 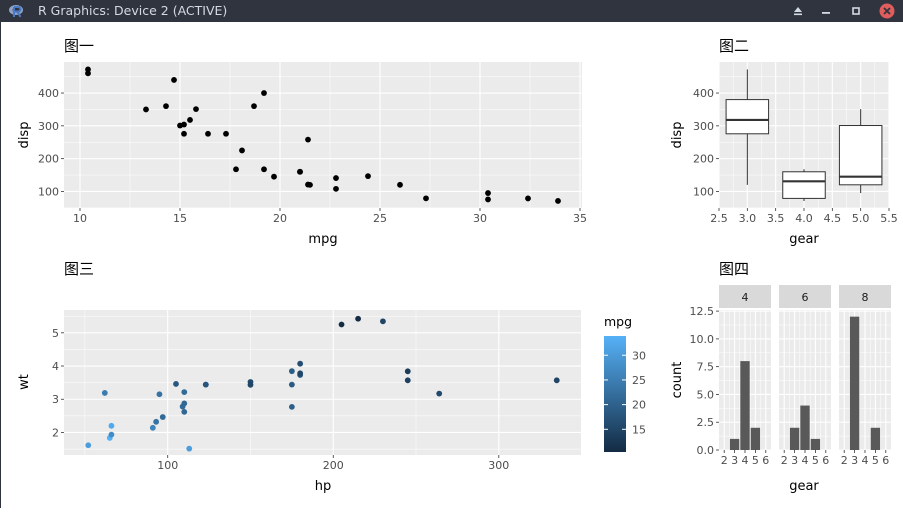 What do you see at coordinates (704, 381) in the screenshot?
I see `plot-4-y-tick-labels: 0.0 2.5 5.0 7.5 10.0 12.5` at bounding box center [704, 381].